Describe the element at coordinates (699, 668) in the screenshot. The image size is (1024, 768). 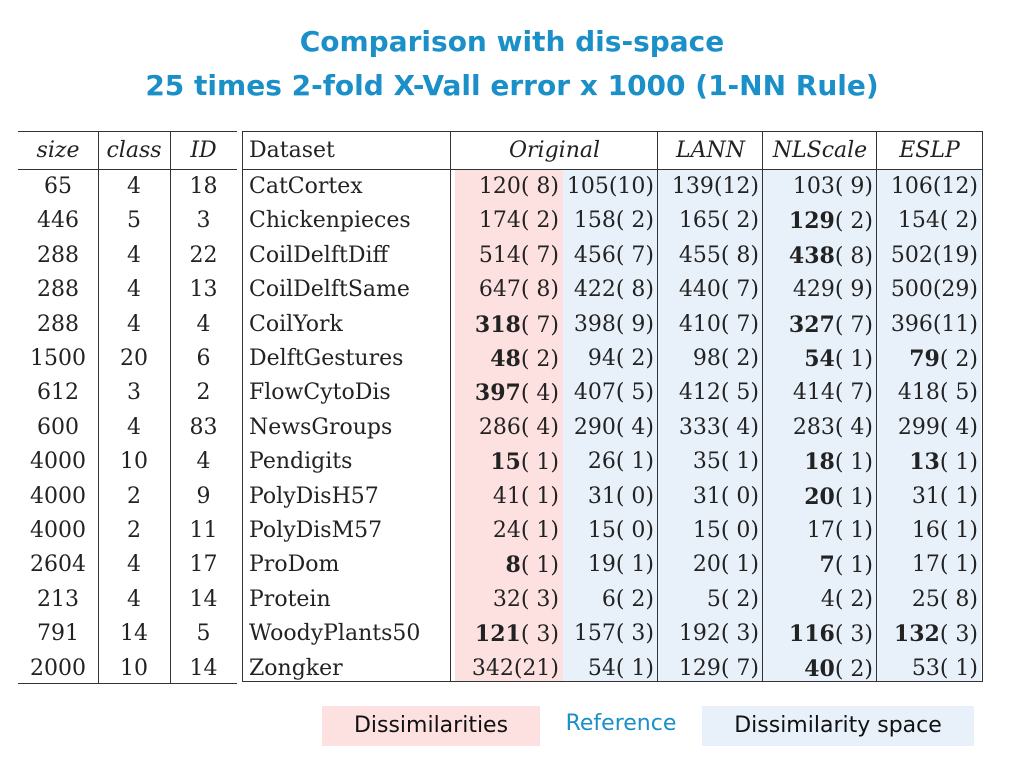
I see `error-value: 129` at that location.